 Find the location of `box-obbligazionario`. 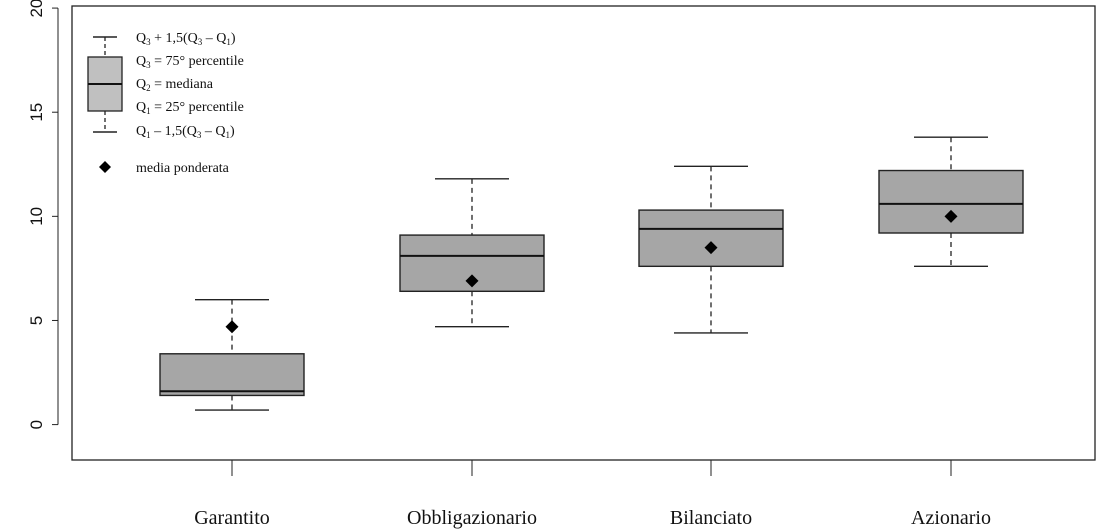

box-obbligazionario is located at coordinates (472, 253).